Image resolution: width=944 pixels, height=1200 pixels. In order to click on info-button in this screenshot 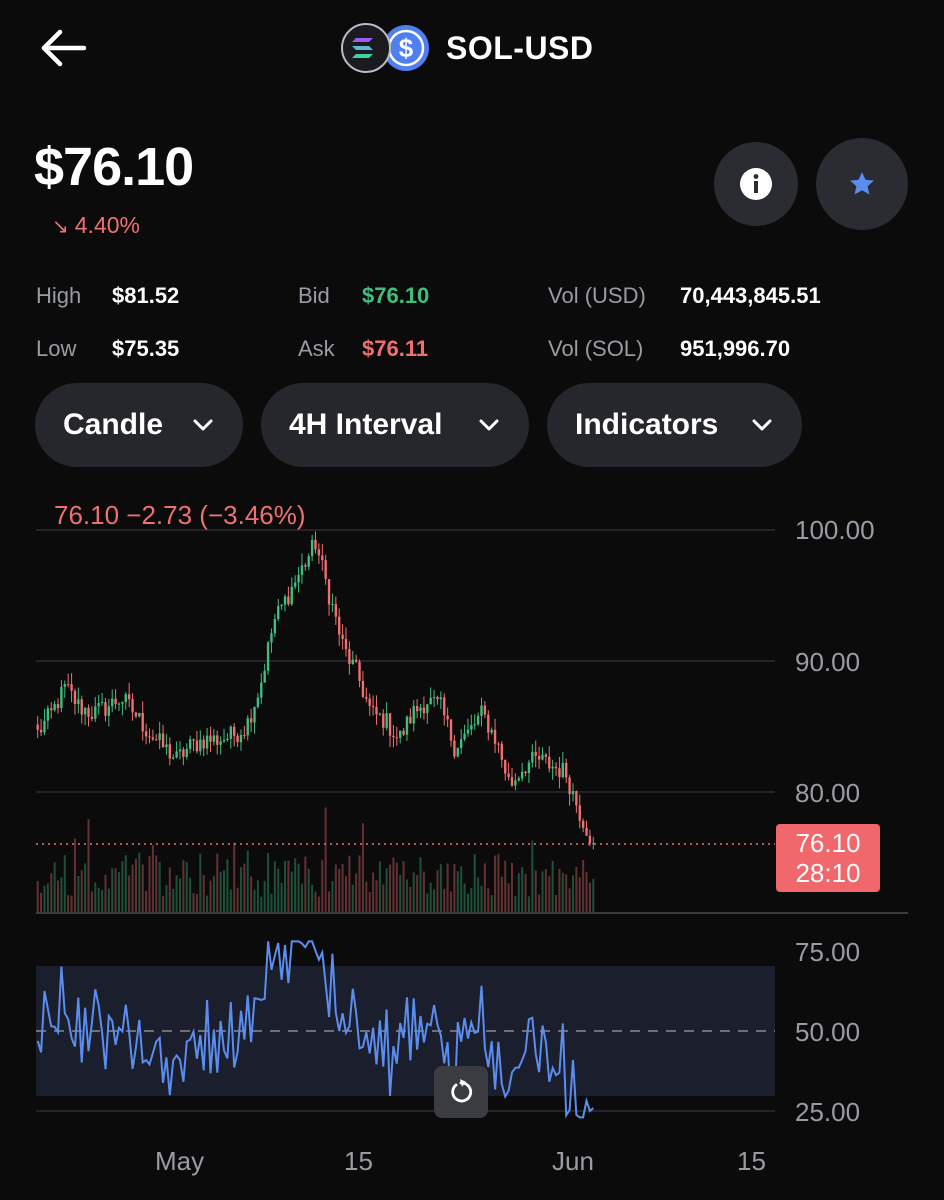, I will do `click(756, 184)`.